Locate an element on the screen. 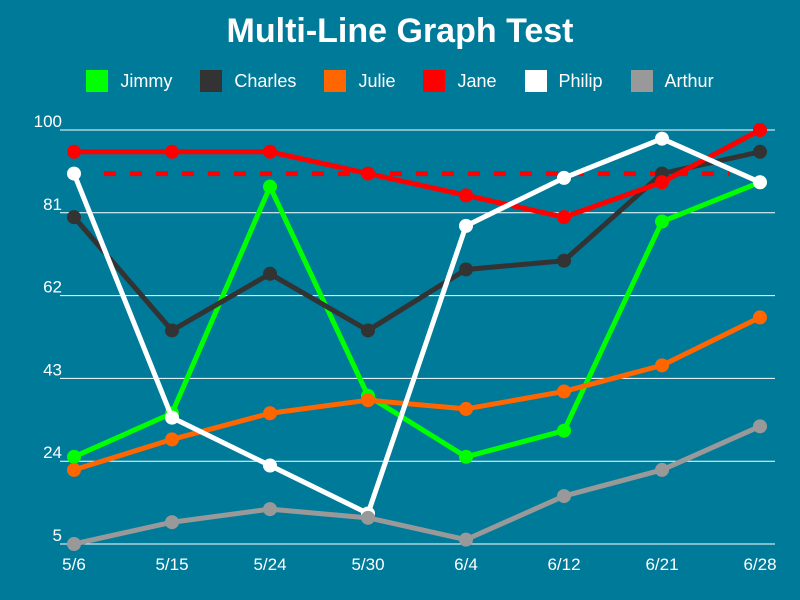 The width and height of the screenshot is (800, 600). legend: Jimmy Charles Julie Jane Philip Arthur is located at coordinates (400, 81).